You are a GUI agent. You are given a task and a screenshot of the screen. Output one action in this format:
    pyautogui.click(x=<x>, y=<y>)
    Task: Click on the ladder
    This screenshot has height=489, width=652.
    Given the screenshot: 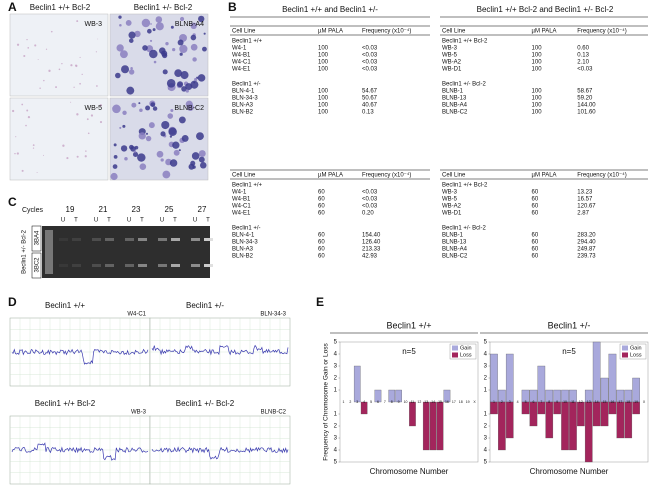 What is the action you would take?
    pyautogui.click(x=49, y=252)
    